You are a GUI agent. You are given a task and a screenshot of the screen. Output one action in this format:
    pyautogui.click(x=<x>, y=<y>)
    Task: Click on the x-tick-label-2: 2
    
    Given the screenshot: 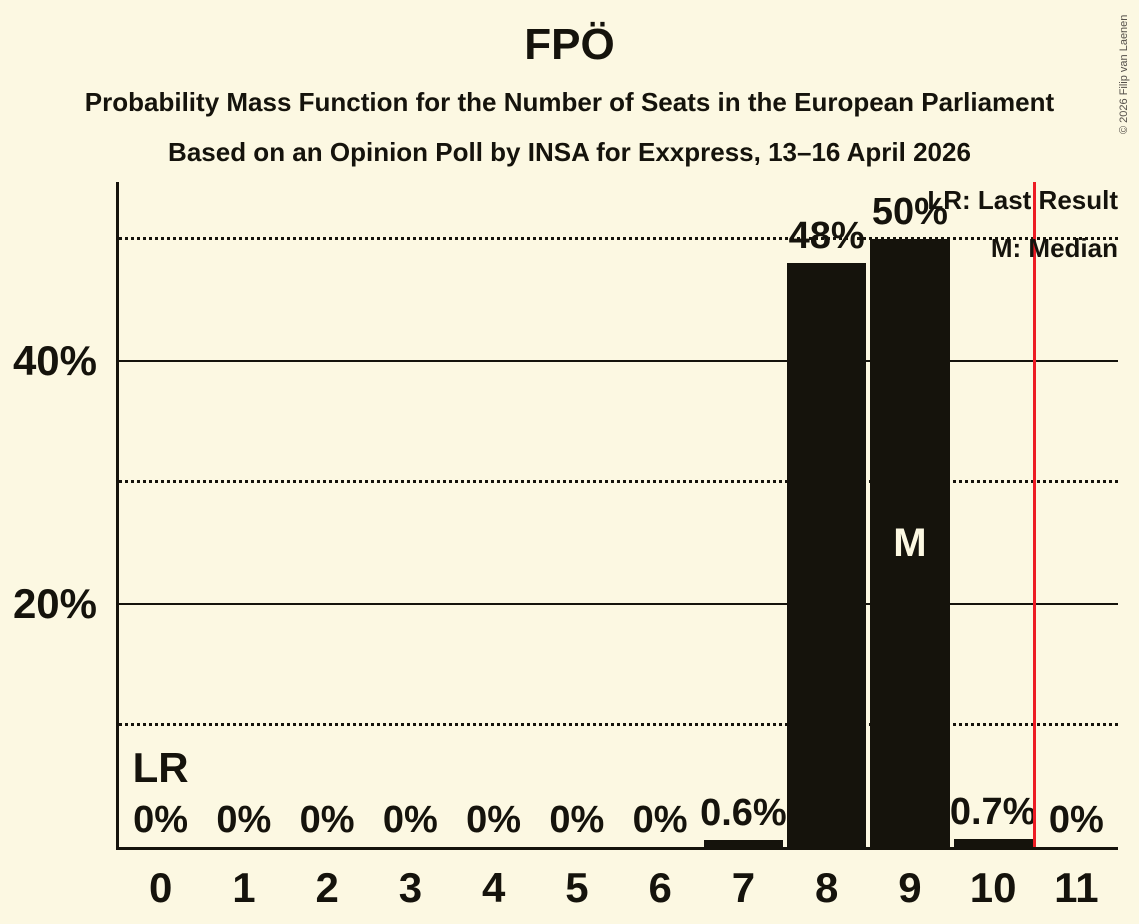 What is the action you would take?
    pyautogui.click(x=327, y=887)
    